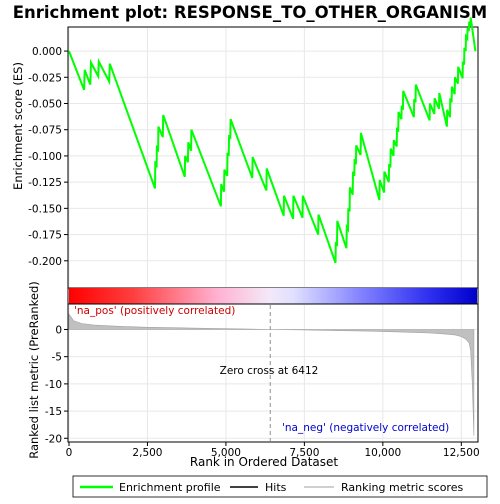 This screenshot has height=504, width=500. What do you see at coordinates (57, 358) in the screenshot?
I see `metric-tick-label: -5` at bounding box center [57, 358].